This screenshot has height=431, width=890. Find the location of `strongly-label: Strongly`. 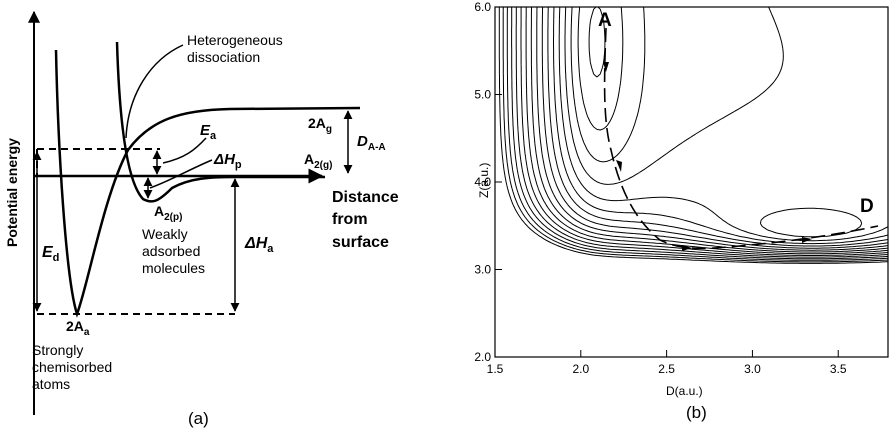

strongly-label: Strongly is located at coordinates (57, 350).